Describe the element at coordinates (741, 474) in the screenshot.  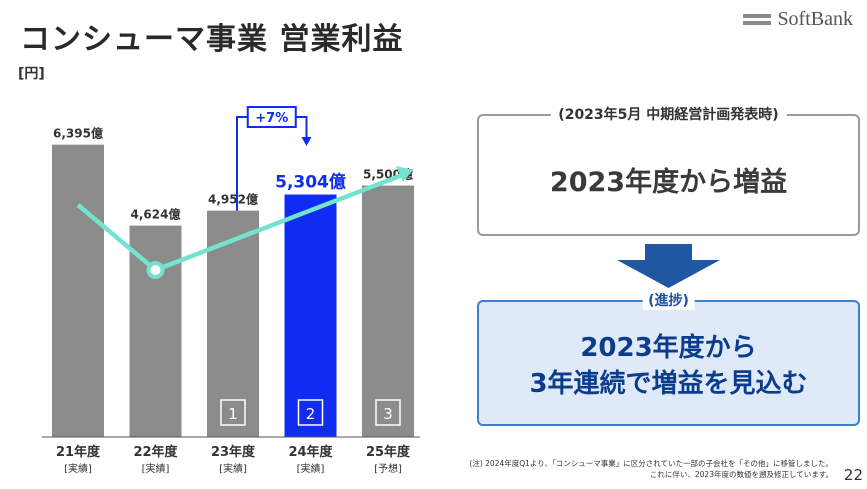
I see `footnote-line2: これに伴い、2023年度の数値を遡及修正しています。` at that location.